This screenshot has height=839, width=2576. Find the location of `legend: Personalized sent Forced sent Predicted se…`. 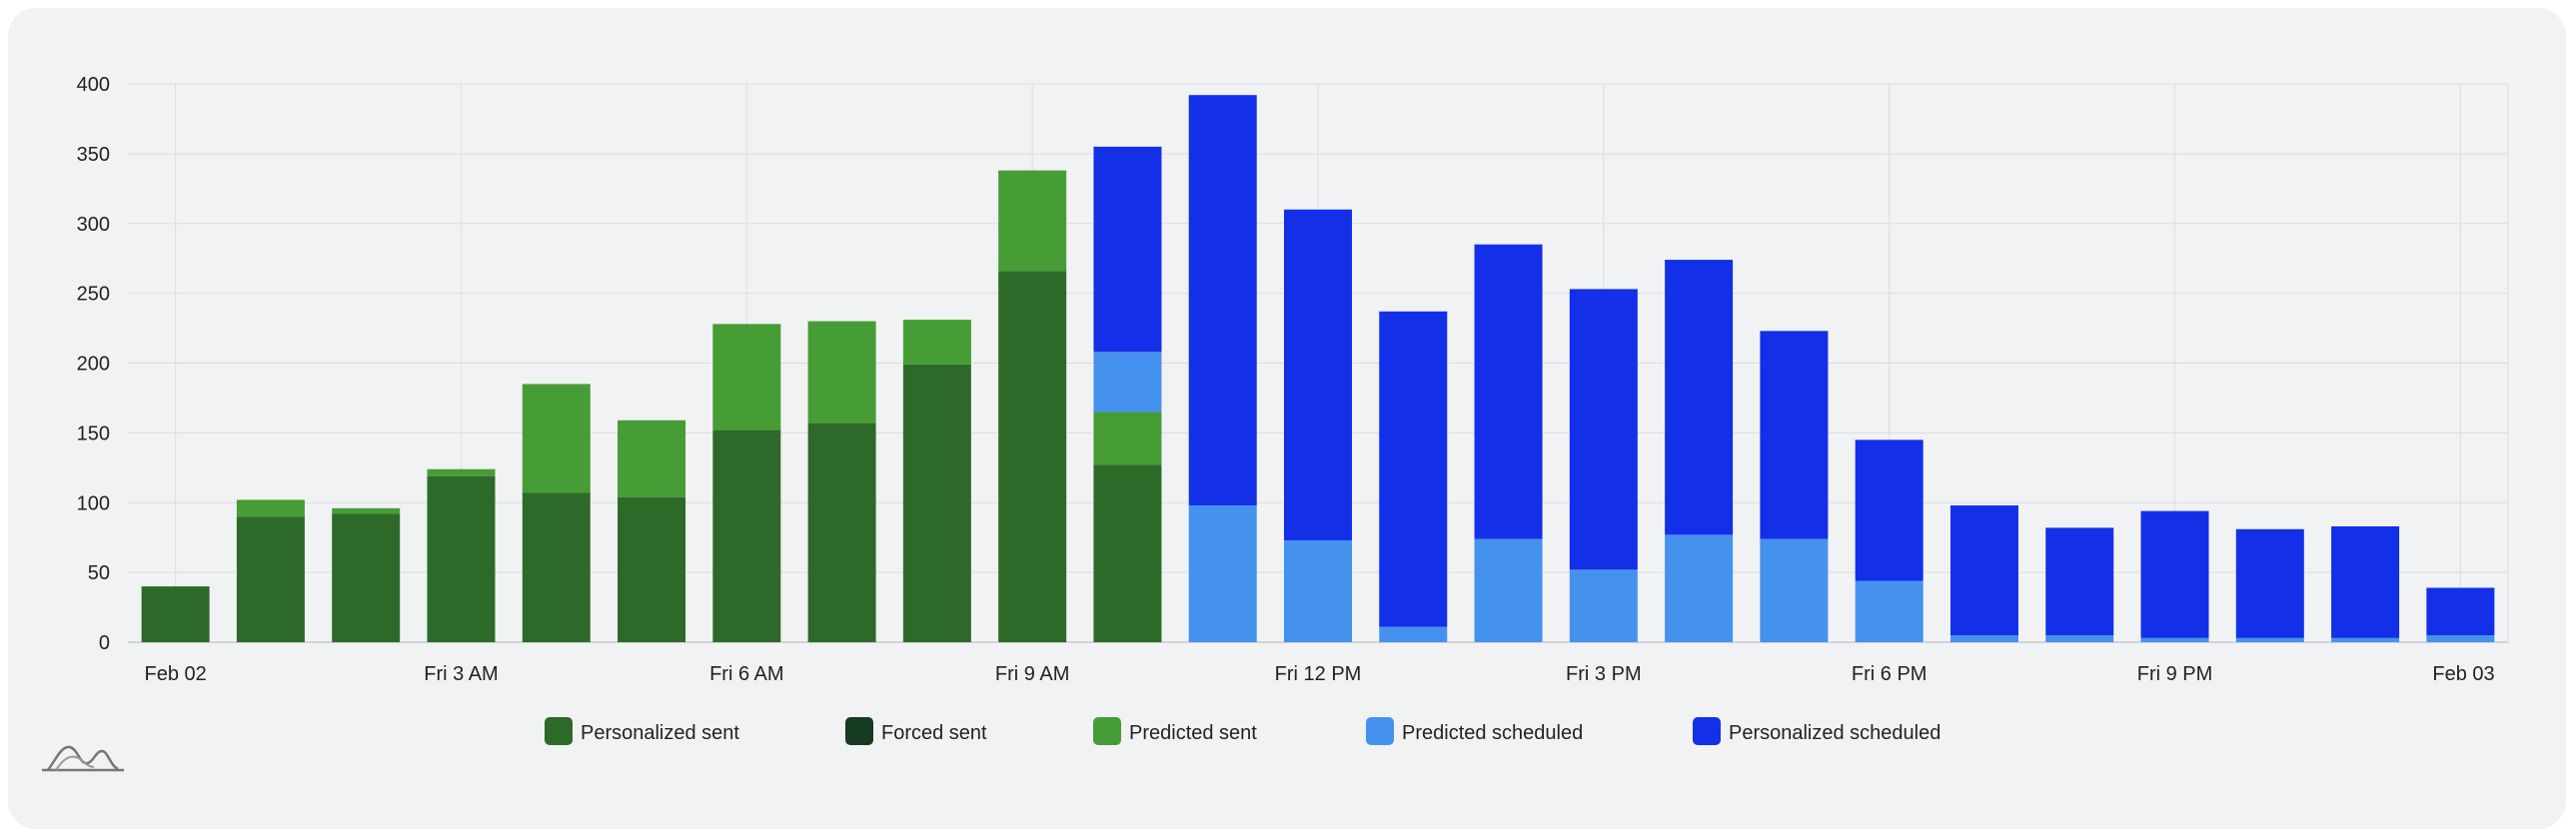

legend: Personalized sent Forced sent Predicted se… is located at coordinates (1242, 731).